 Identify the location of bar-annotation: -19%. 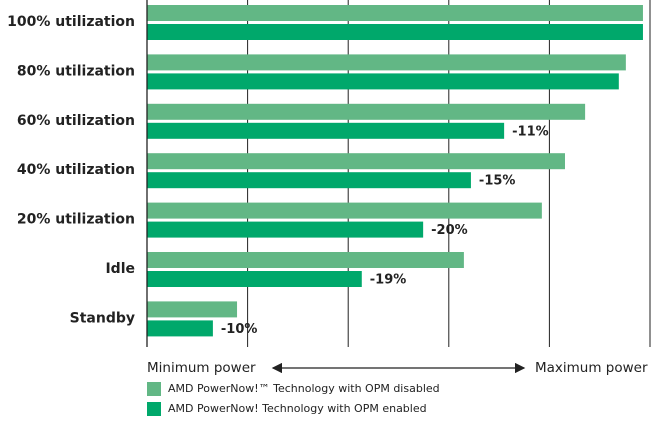
(388, 280).